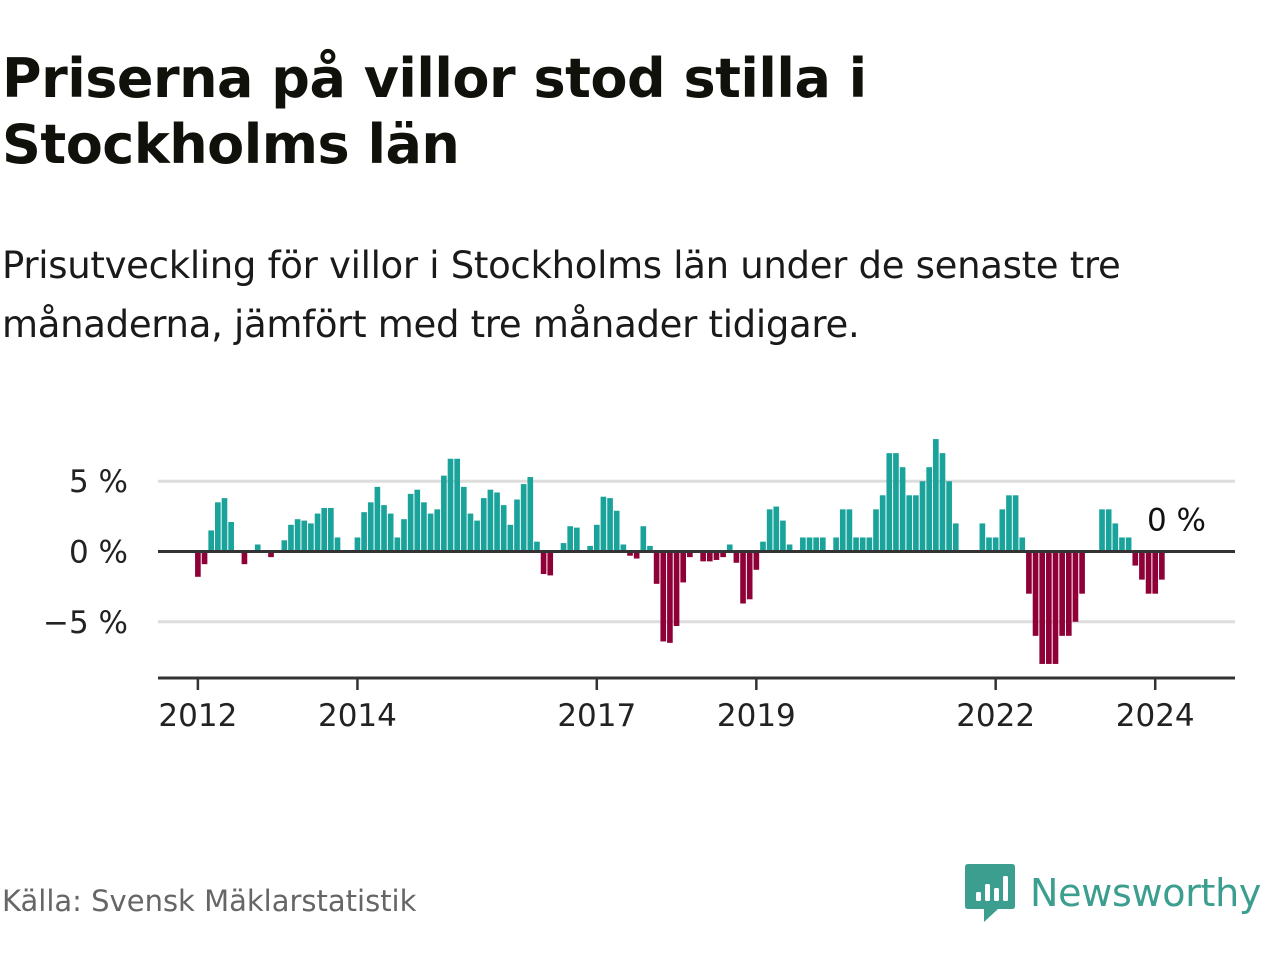 The height and width of the screenshot is (960, 1280). Describe the element at coordinates (990, 893) in the screenshot. I see `newsworthy-logo-icon` at that location.